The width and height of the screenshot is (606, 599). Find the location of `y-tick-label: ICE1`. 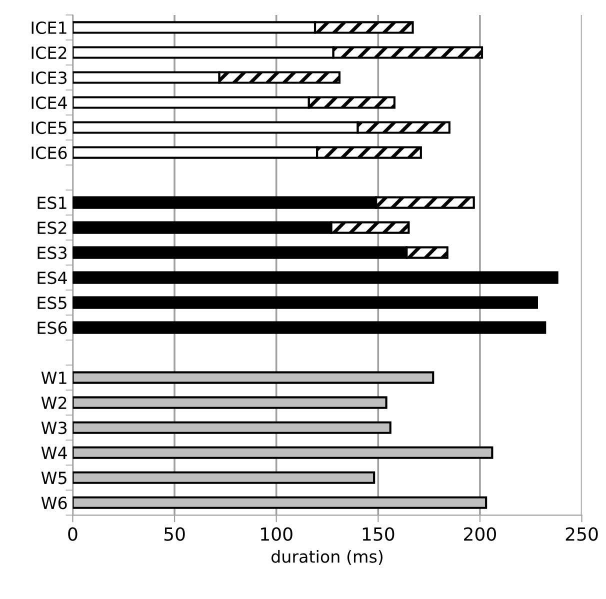

y-tick-label: ICE1 is located at coordinates (49, 27).